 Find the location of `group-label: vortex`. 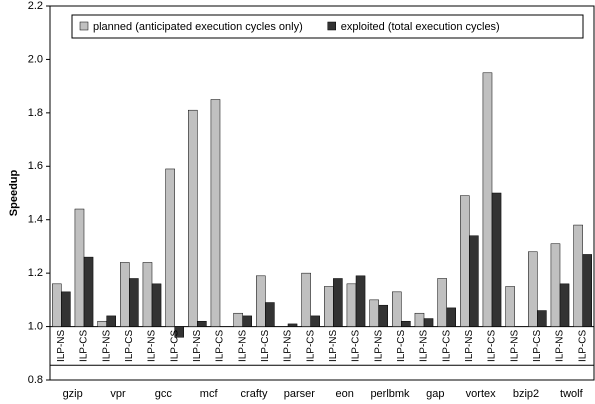

group-label: vortex is located at coordinates (481, 394).